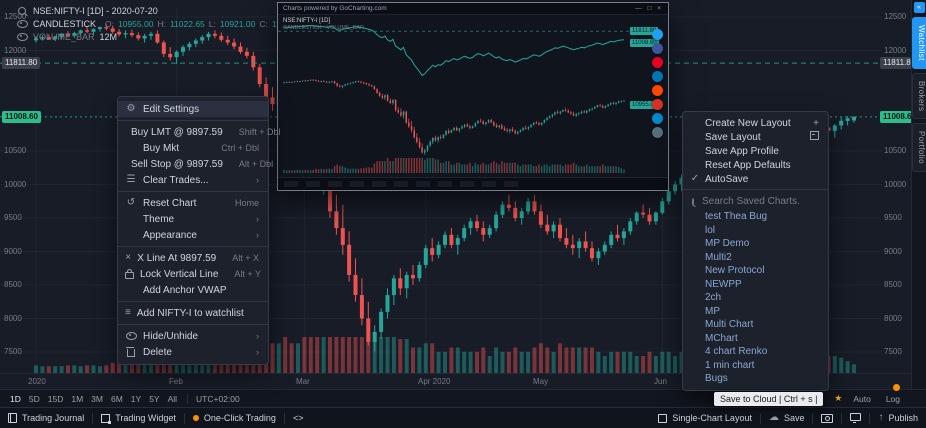  Describe the element at coordinates (55, 398) in the screenshot. I see `range-button-15d: 15D` at that location.